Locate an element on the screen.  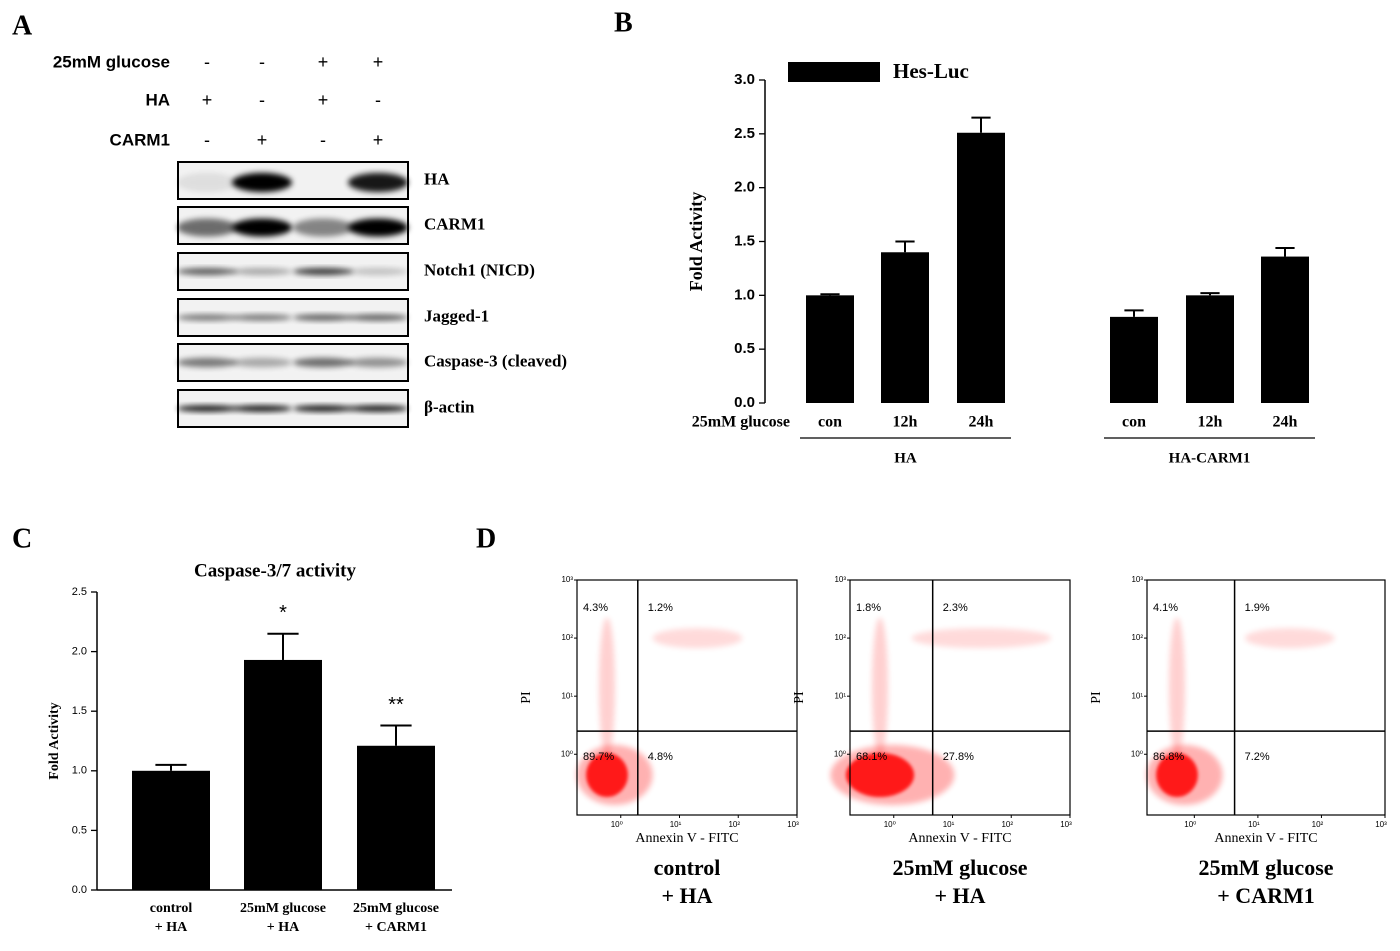
y-tick-label: 10⁰ is located at coordinates (1137, 753).